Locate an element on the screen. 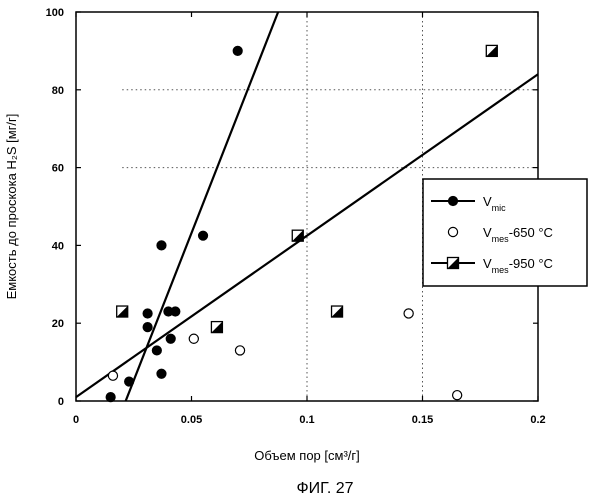  y-tick-label: 0 is located at coordinates (61, 402).